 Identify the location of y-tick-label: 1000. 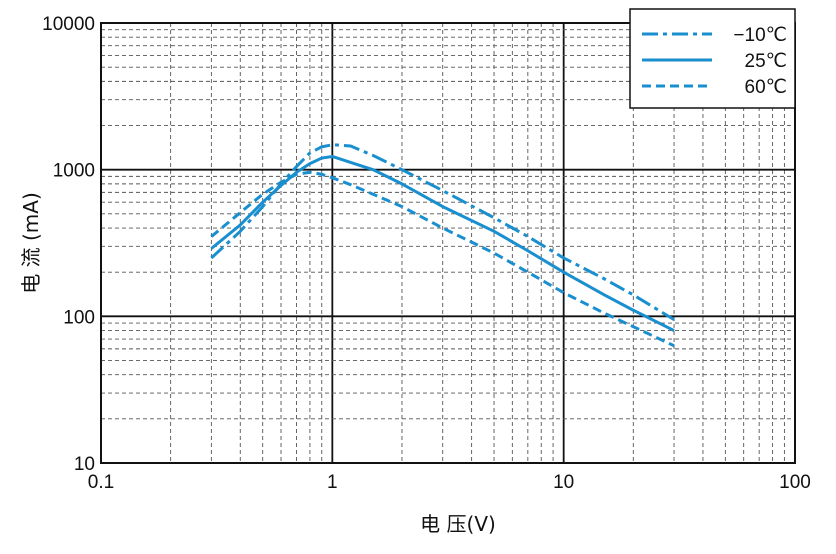
(74, 171).